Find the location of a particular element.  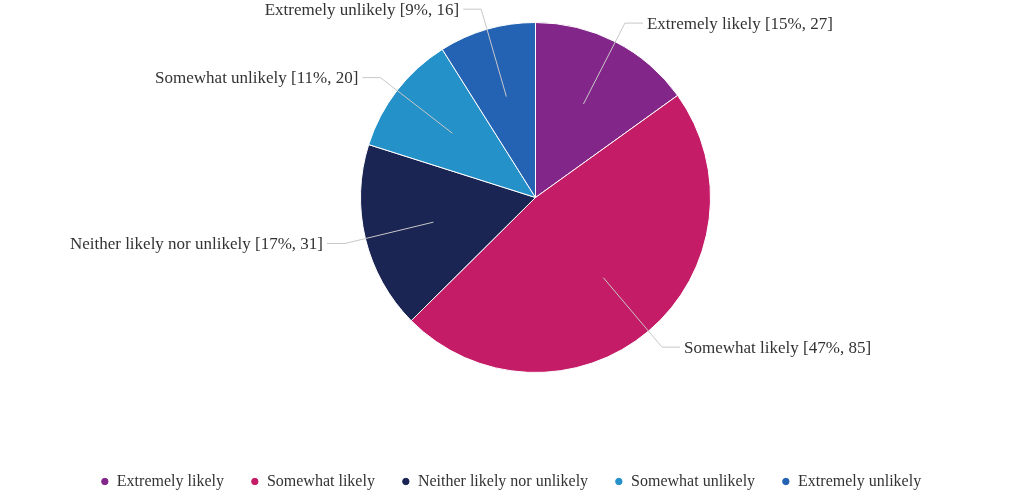

category-label: Somewhat unlikely [11%, 20] is located at coordinates (257, 78).